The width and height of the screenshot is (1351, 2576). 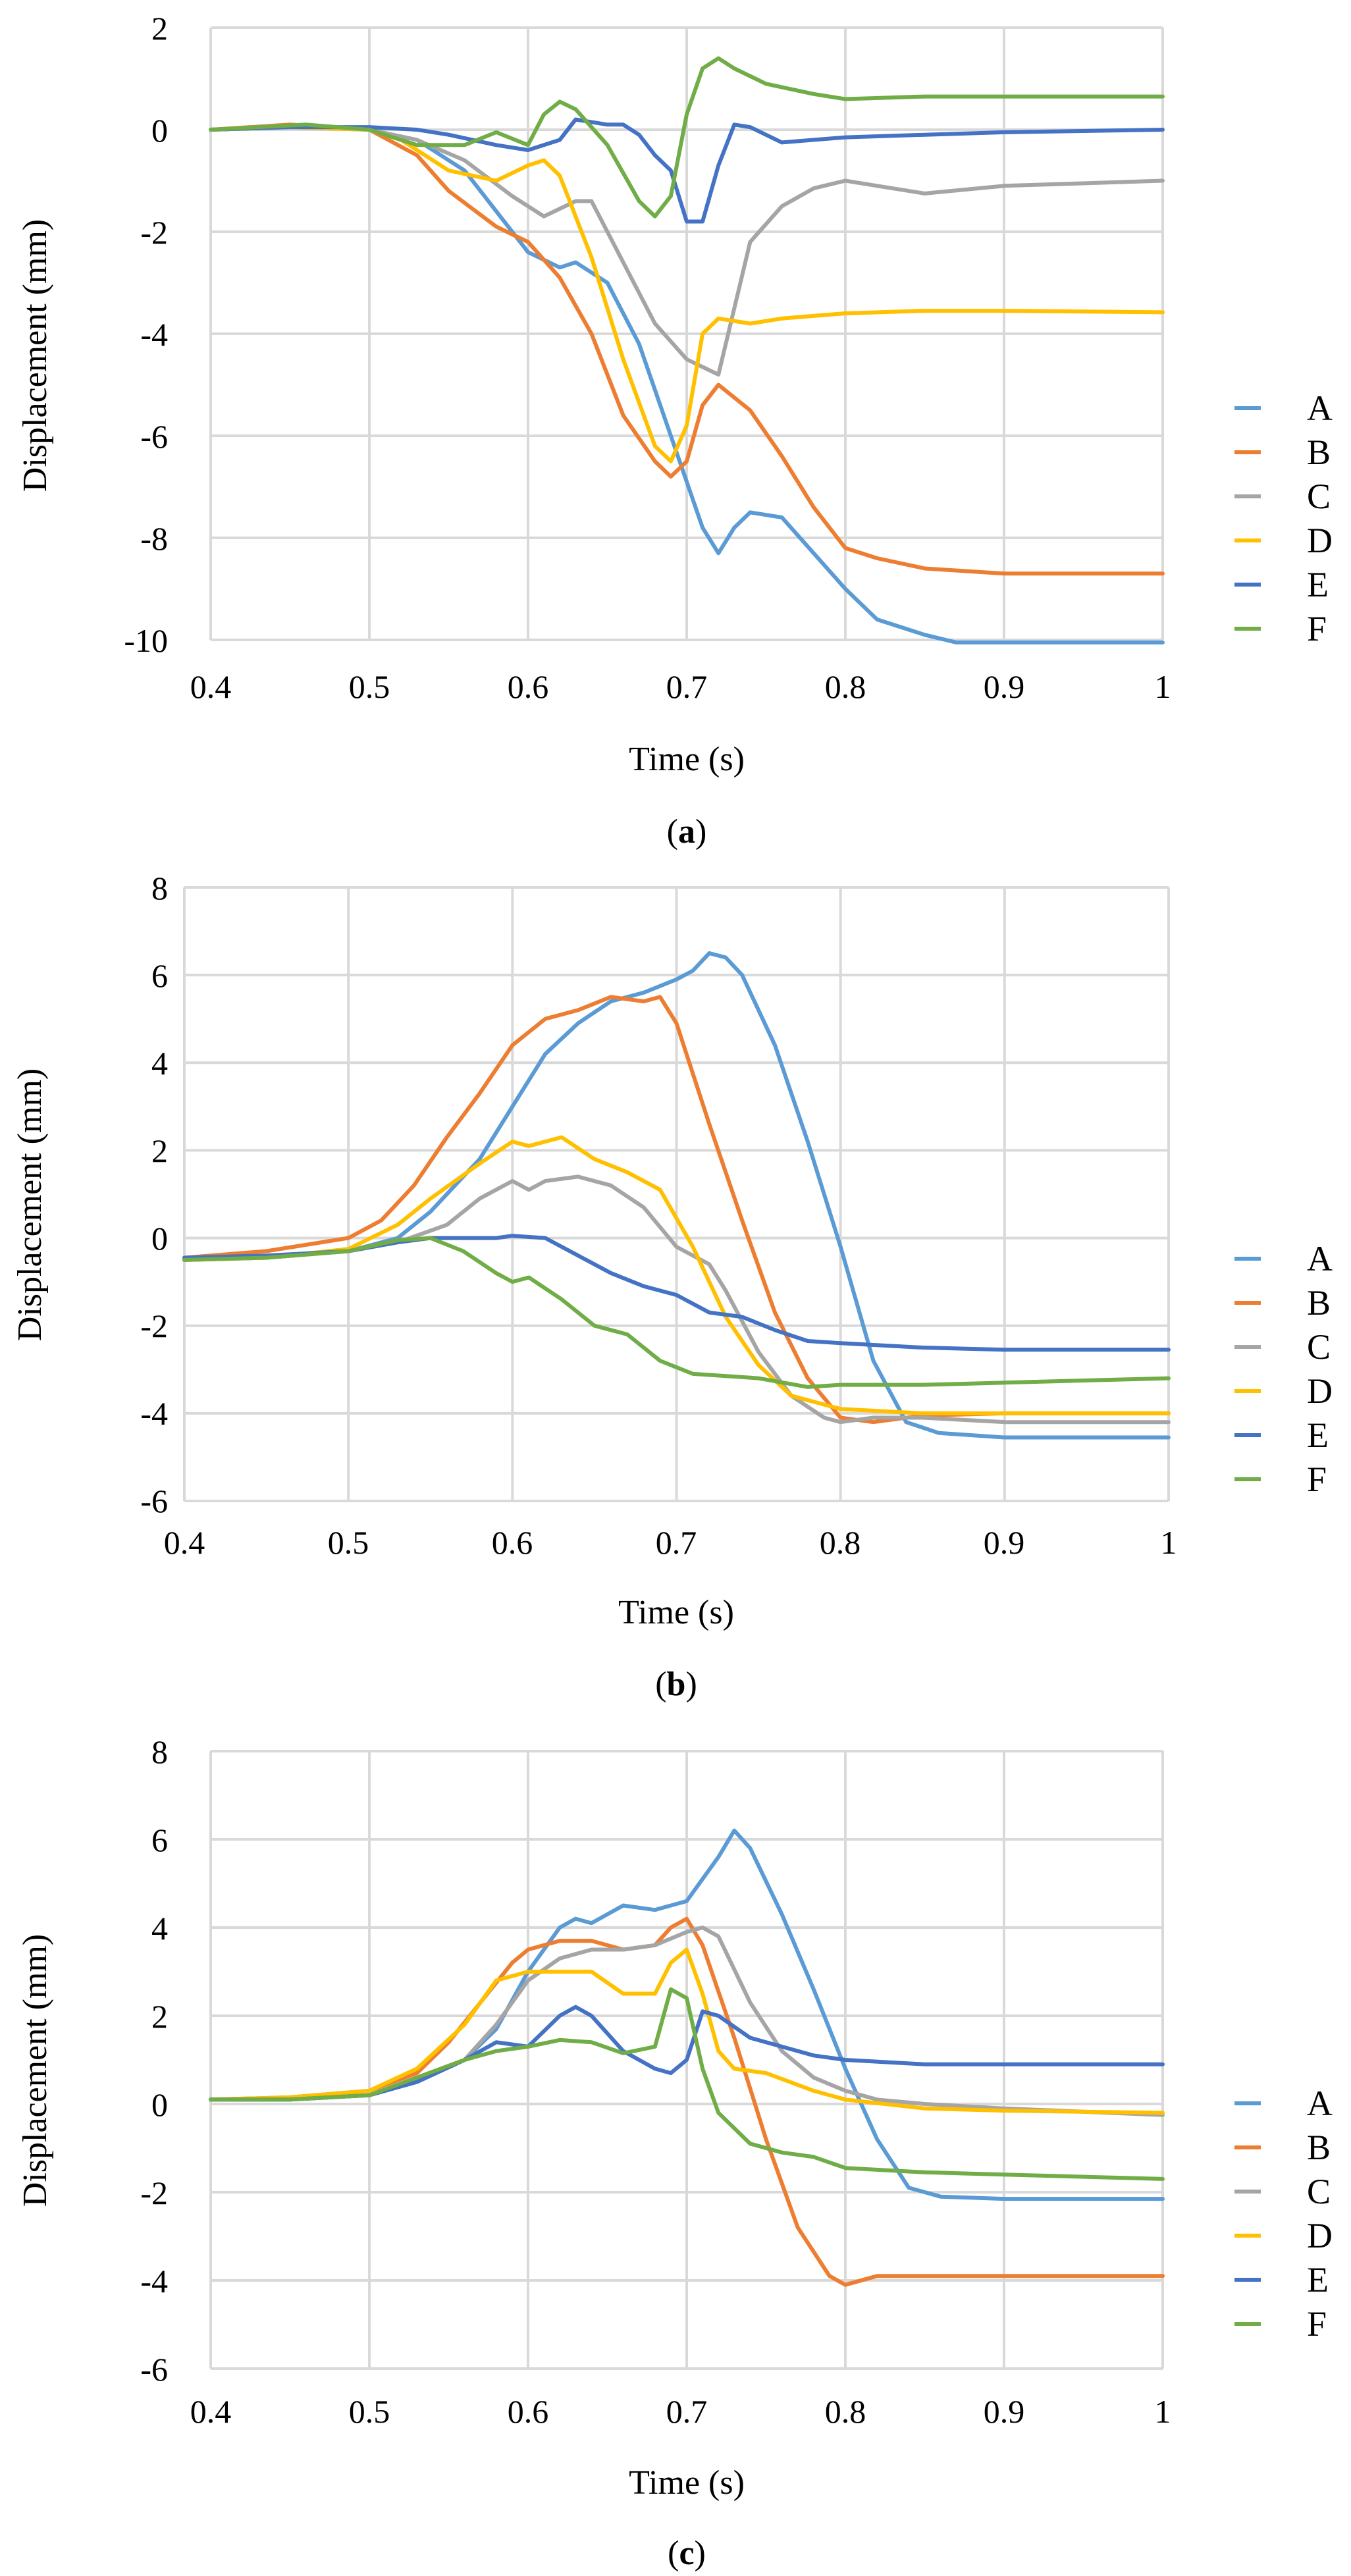 I want to click on y-tick-labels-a: 2 0 -2 -4 -6 -8 -10, so click(x=146, y=334).